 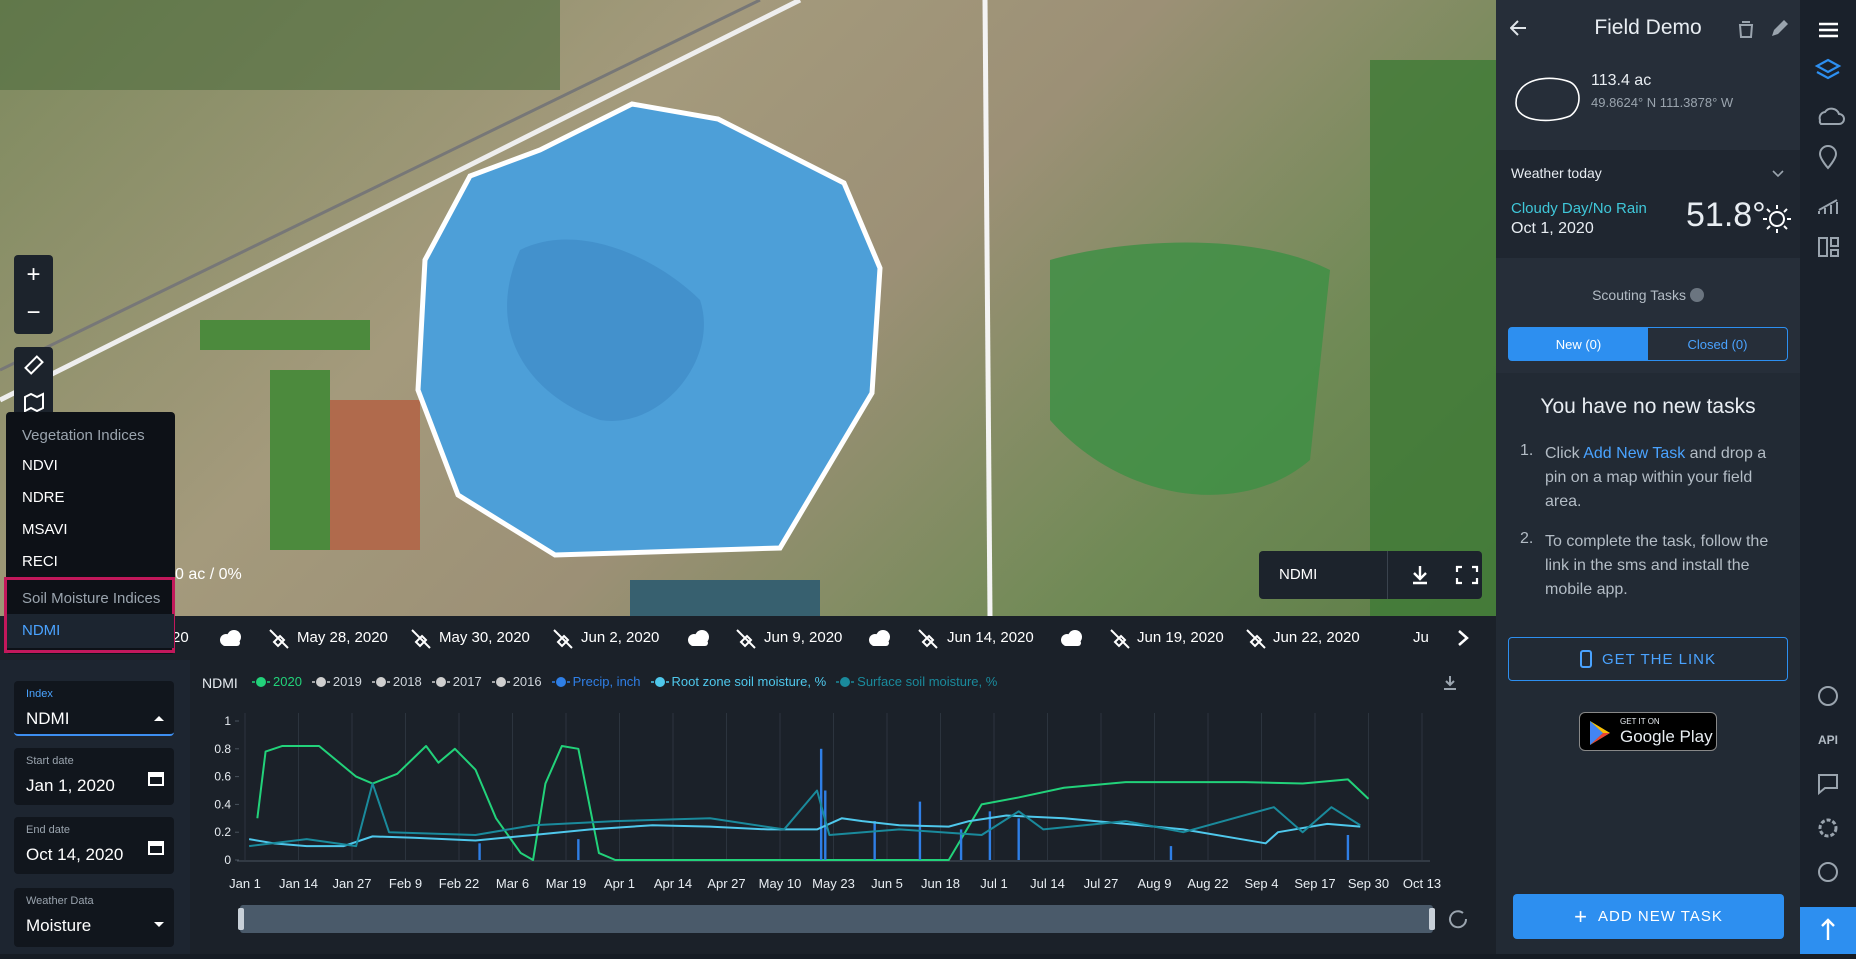 I want to click on sidebar-icons, so click(x=1828, y=477).